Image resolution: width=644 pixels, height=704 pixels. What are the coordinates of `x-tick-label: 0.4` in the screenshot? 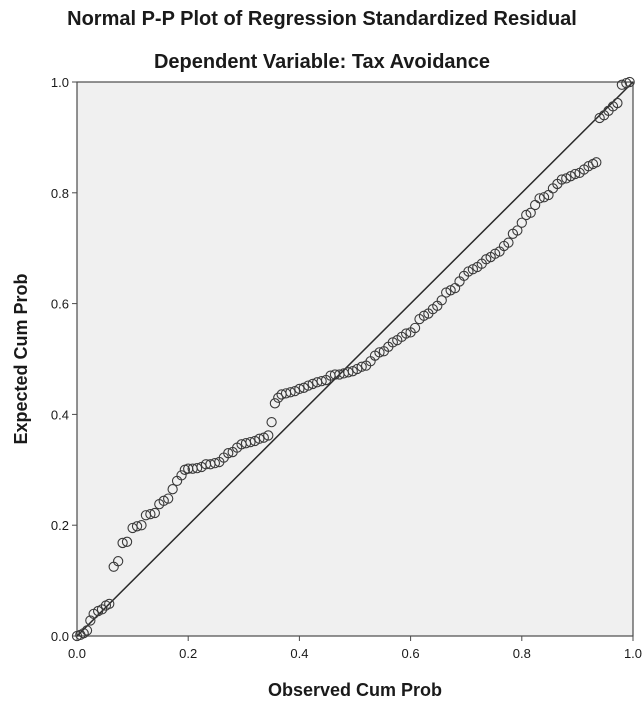 It's located at (299, 653).